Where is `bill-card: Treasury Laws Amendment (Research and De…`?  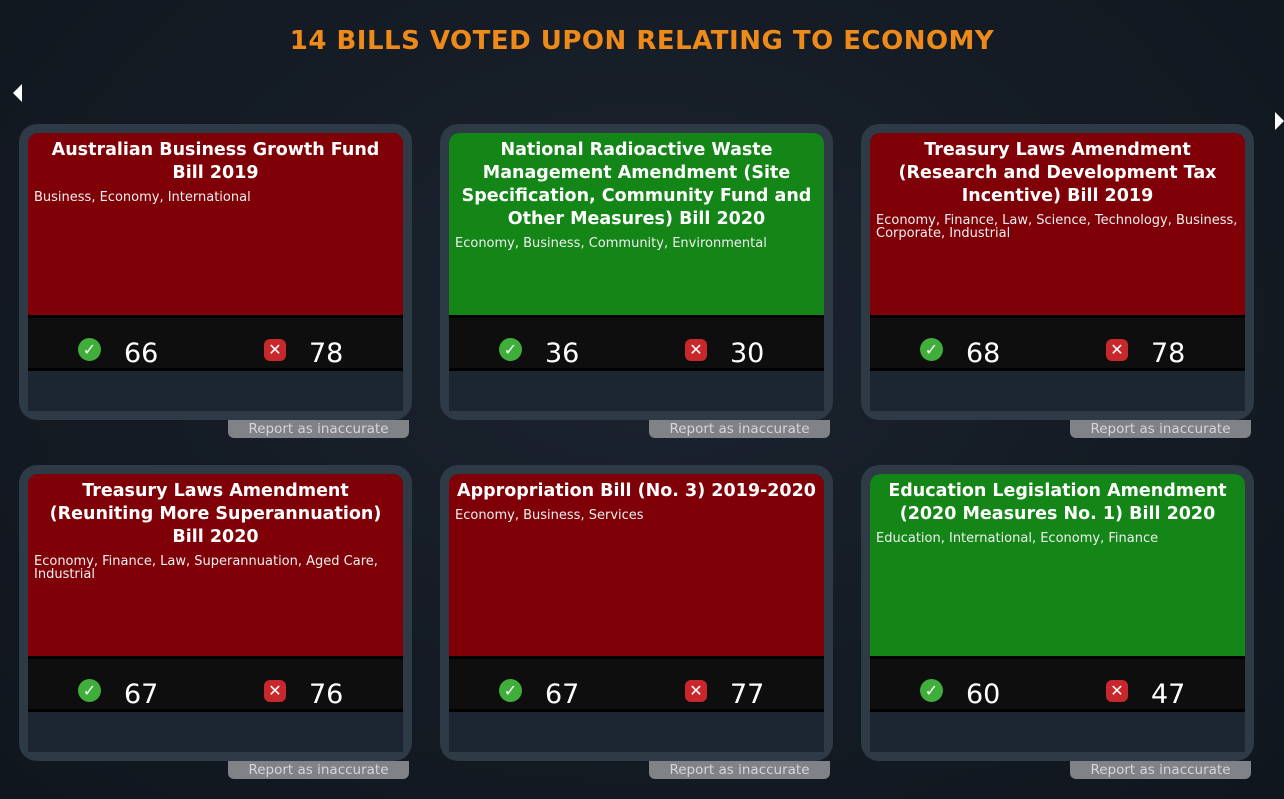 bill-card: Treasury Laws Amendment (Research and De… is located at coordinates (1057, 272).